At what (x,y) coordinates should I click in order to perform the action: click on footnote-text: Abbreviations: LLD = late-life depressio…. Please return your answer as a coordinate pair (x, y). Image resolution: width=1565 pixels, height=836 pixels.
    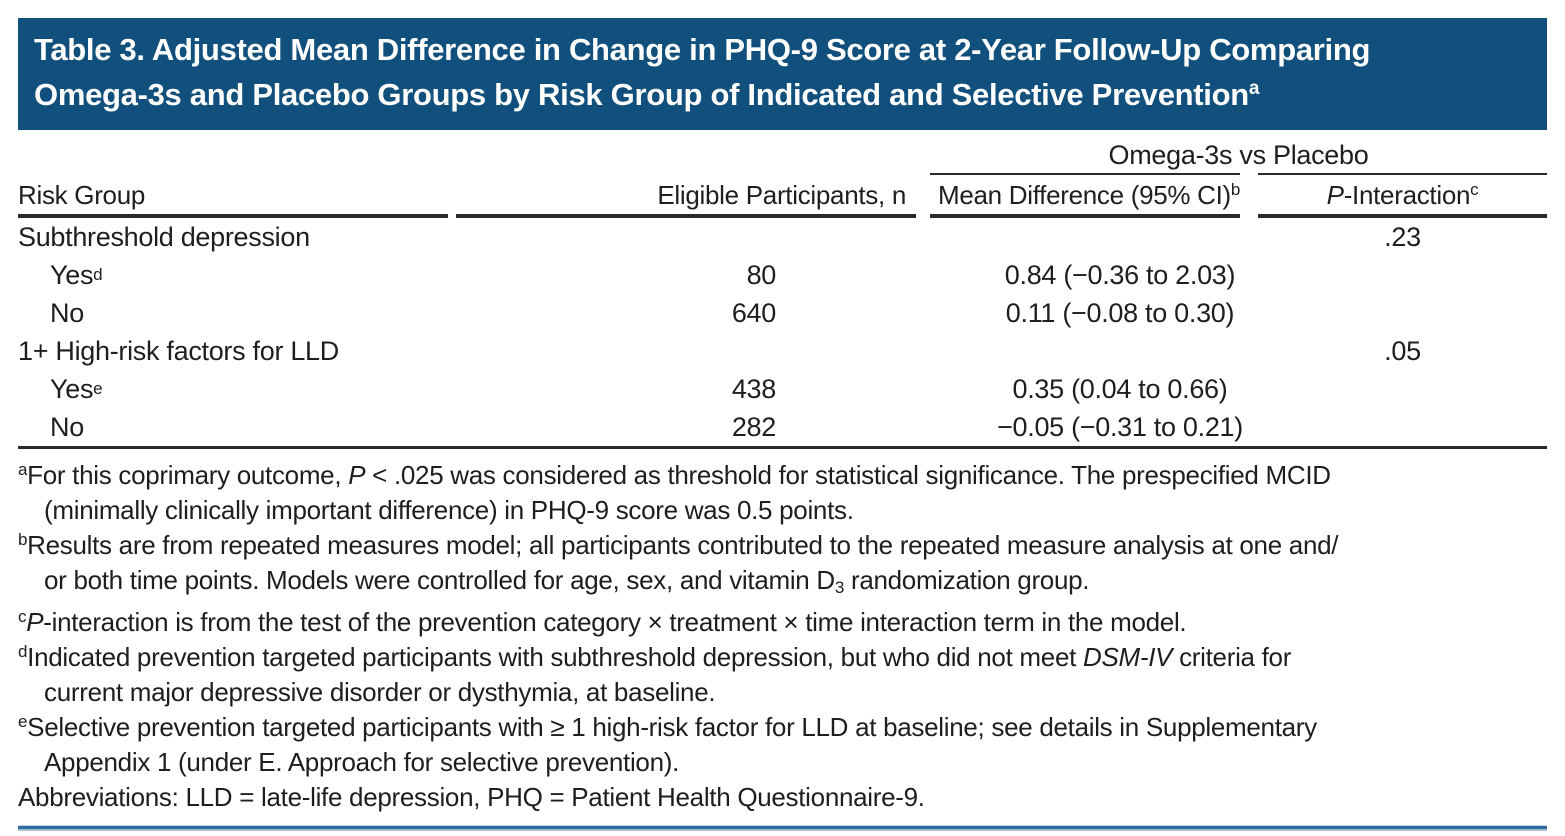
    Looking at the image, I should click on (471, 797).